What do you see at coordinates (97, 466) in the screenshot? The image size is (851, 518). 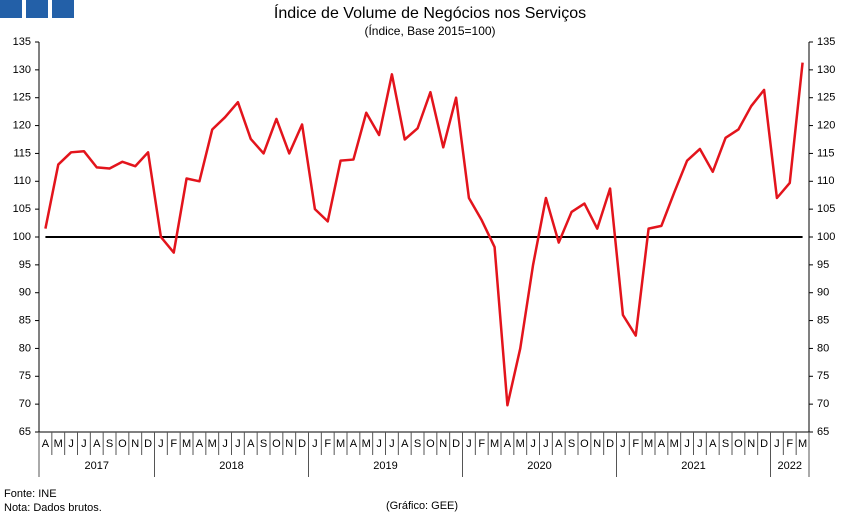 I see `year-label: 2017` at bounding box center [97, 466].